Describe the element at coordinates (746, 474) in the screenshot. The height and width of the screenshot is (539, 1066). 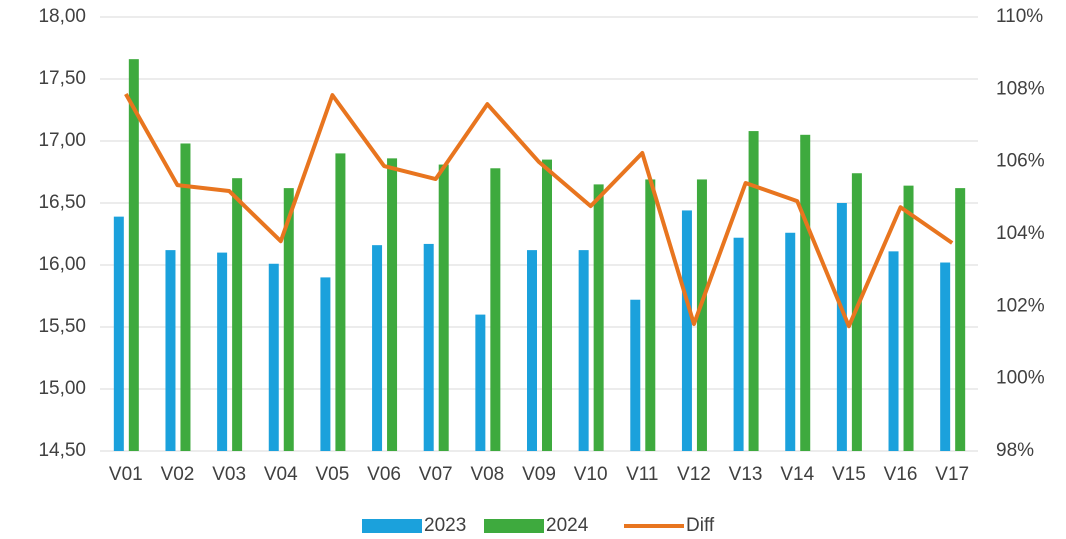
I see `x-tick-label: V13` at that location.